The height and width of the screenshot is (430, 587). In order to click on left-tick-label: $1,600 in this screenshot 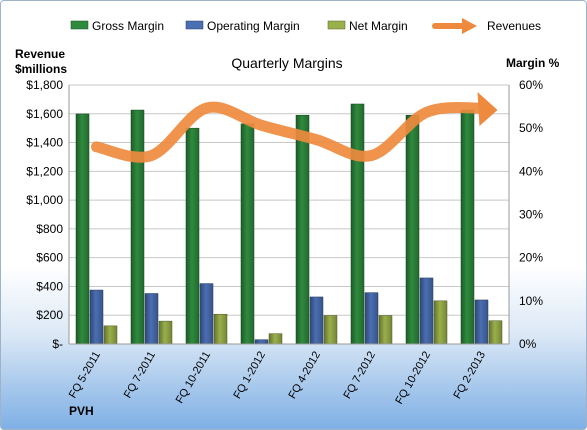, I will do `click(44, 114)`.